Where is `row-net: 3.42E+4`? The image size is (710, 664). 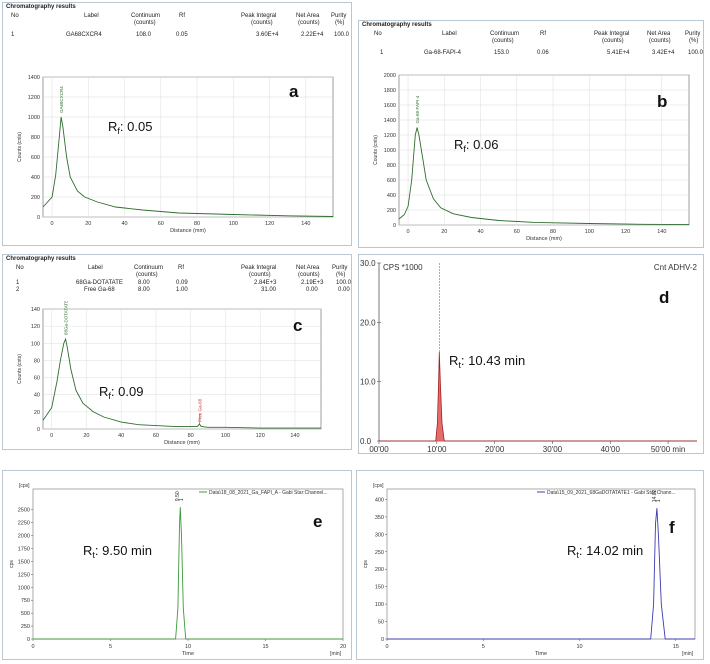 row-net: 3.42E+4 is located at coordinates (663, 53).